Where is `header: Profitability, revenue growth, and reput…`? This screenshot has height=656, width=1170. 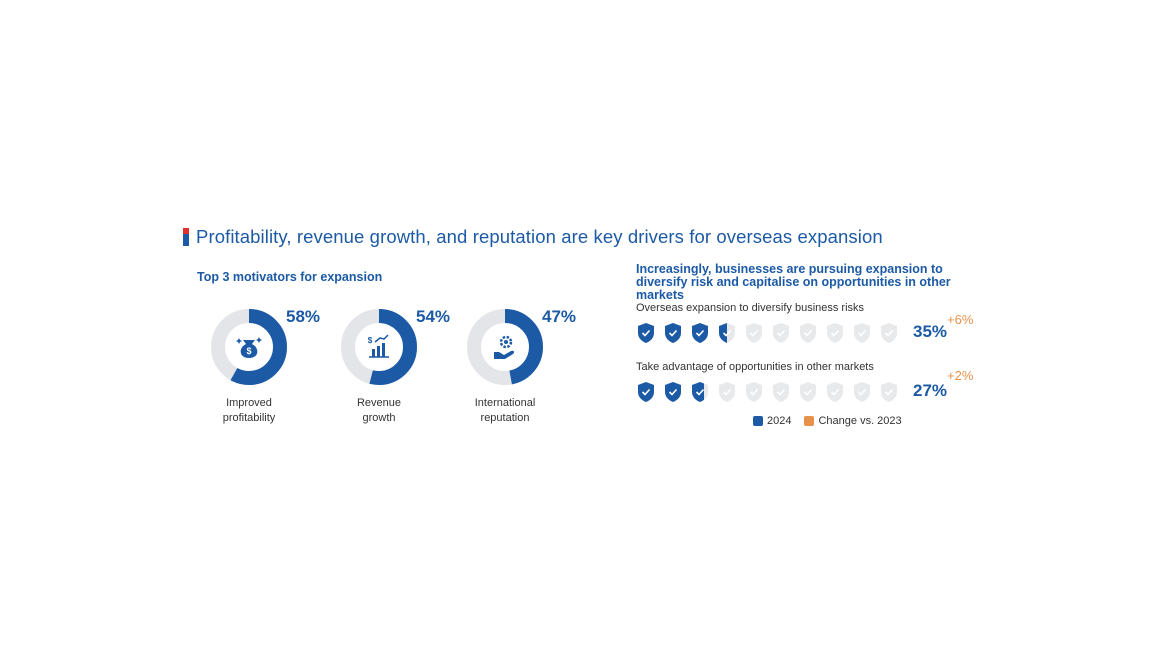
header: Profitability, revenue growth, and reput… is located at coordinates (533, 237).